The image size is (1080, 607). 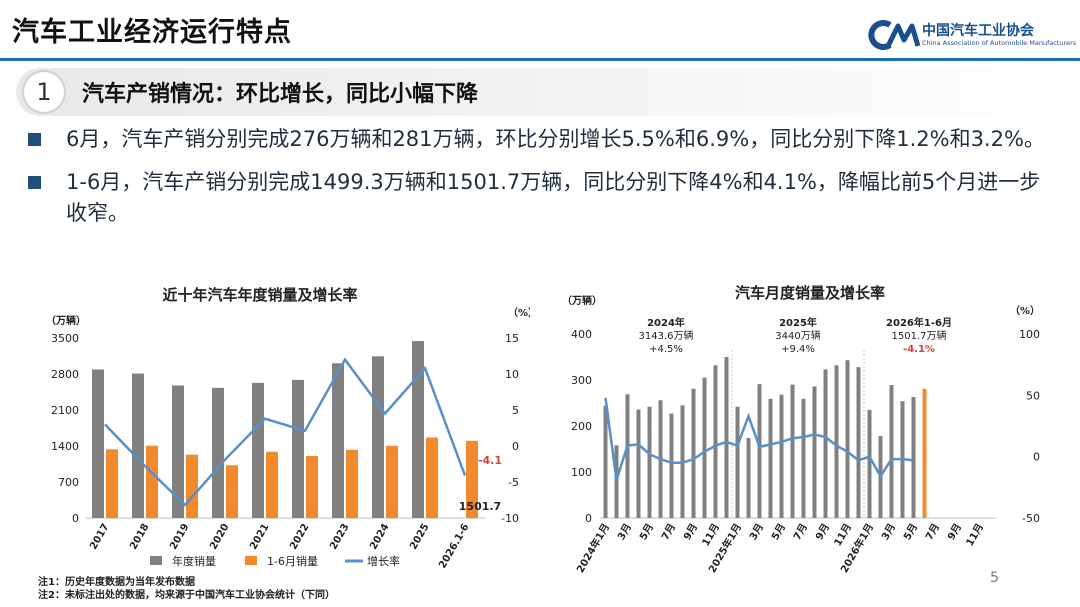 I want to click on x-tick-label: 2022, so click(x=299, y=537).